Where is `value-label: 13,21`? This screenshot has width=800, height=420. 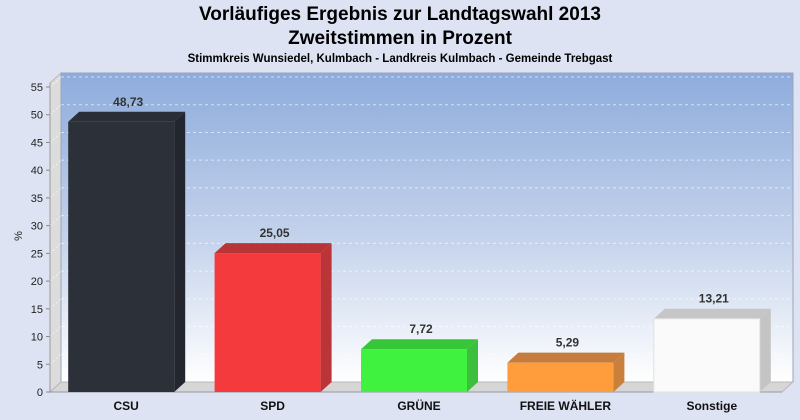 value-label: 13,21 is located at coordinates (714, 299).